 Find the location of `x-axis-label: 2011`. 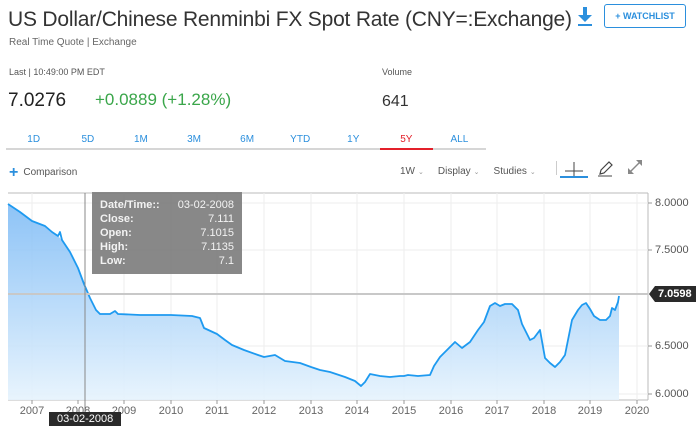

x-axis-label: 2011 is located at coordinates (217, 411).